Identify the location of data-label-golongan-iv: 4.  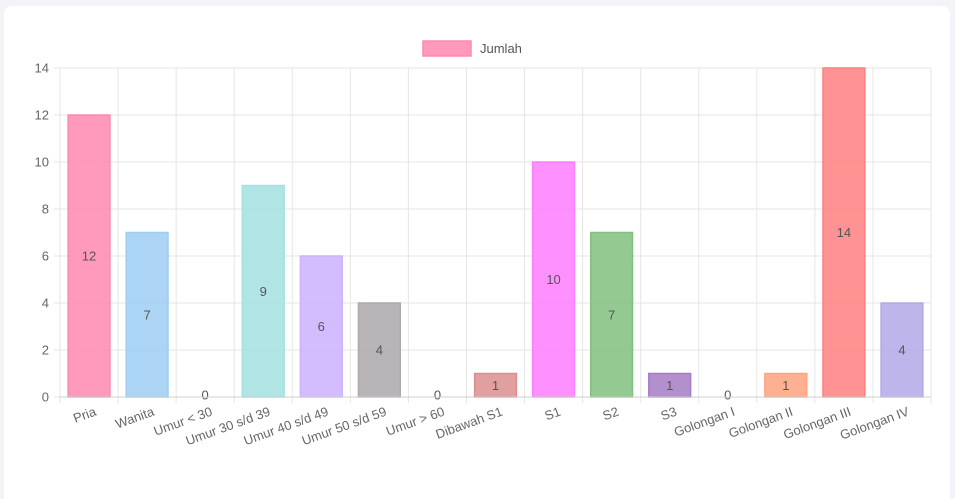
(901, 350).